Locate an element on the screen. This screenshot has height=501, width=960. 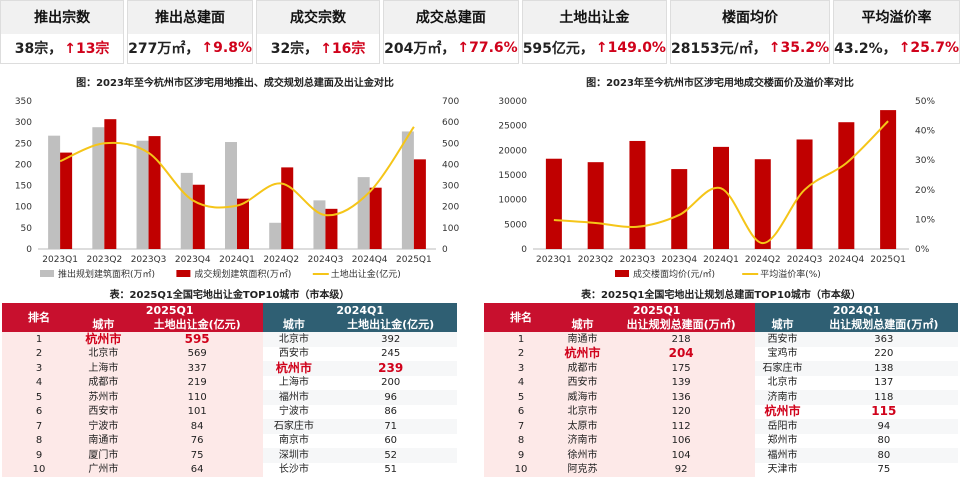
table-row: 7 太原市 112 岳阳市 94 is located at coordinates (721, 426).